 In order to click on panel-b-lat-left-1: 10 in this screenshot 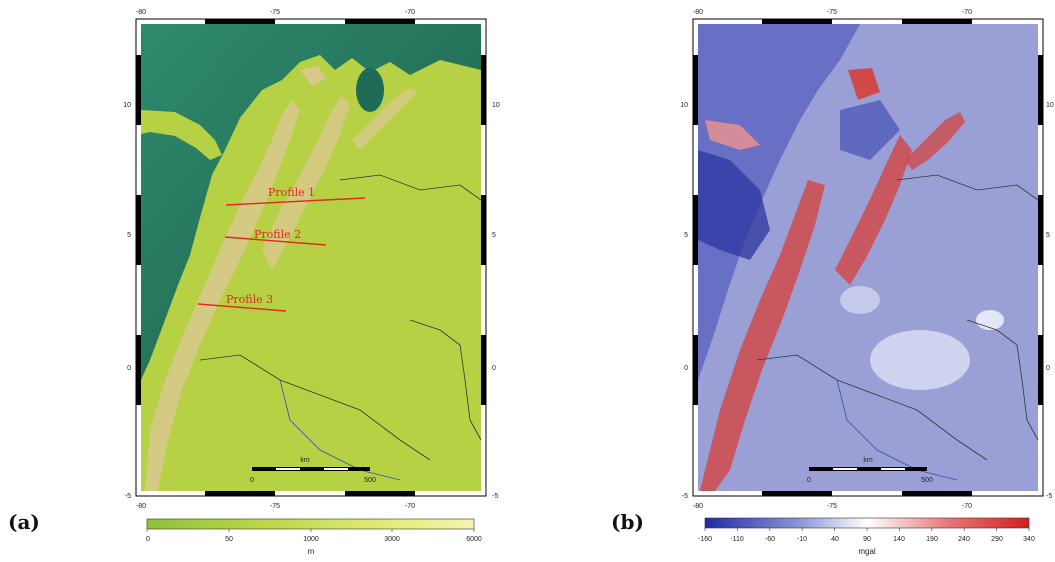, I will do `click(684, 105)`.